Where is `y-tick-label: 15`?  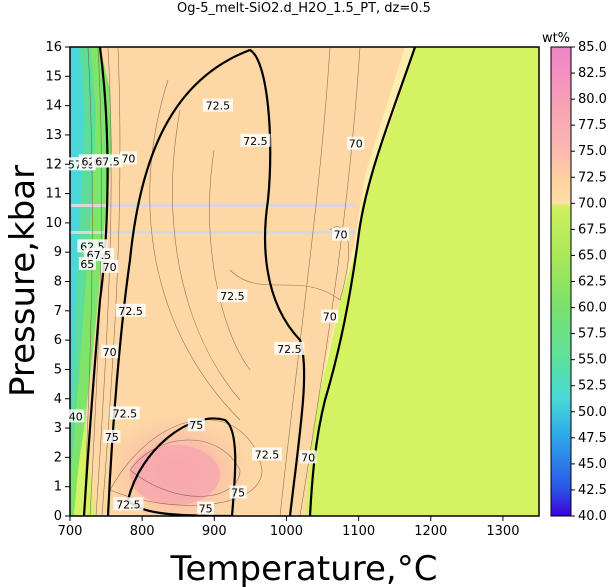
y-tick-label: 15 is located at coordinates (53, 76).